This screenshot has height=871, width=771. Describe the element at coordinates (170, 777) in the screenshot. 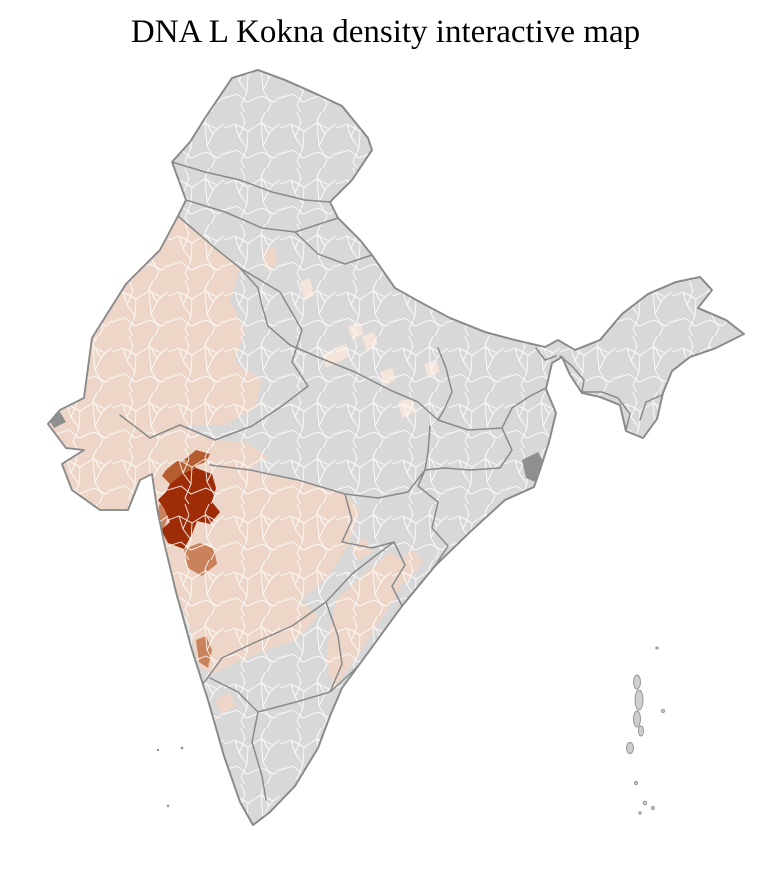

I see `lakshadweep-islands` at that location.